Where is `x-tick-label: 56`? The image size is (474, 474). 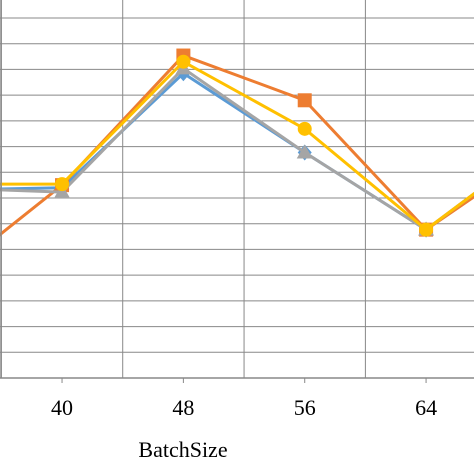 x-tick-label: 56 is located at coordinates (305, 407).